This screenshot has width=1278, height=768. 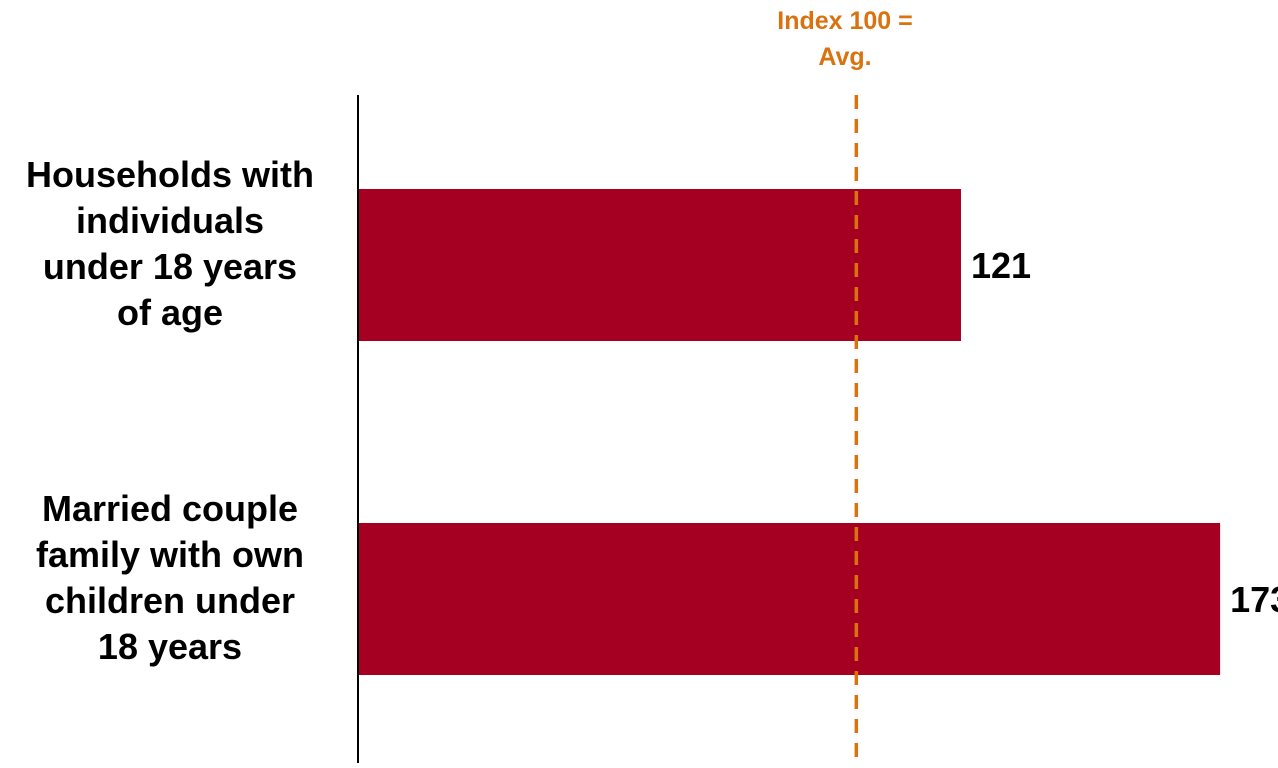 I want to click on category-label-line: under 18 years, so click(x=170, y=266).